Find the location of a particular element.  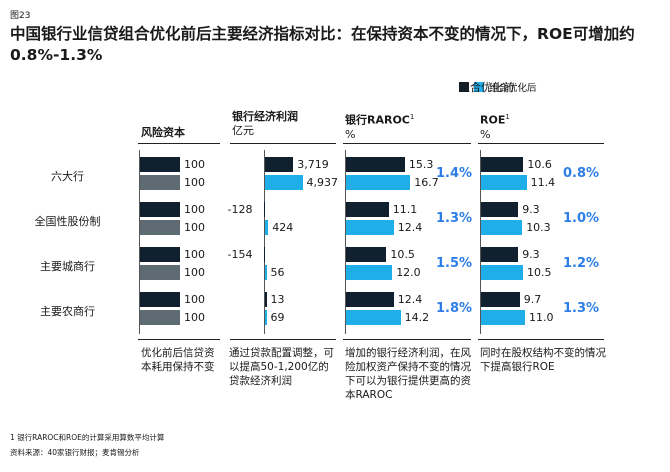

profit-header-rule is located at coordinates (283, 143).